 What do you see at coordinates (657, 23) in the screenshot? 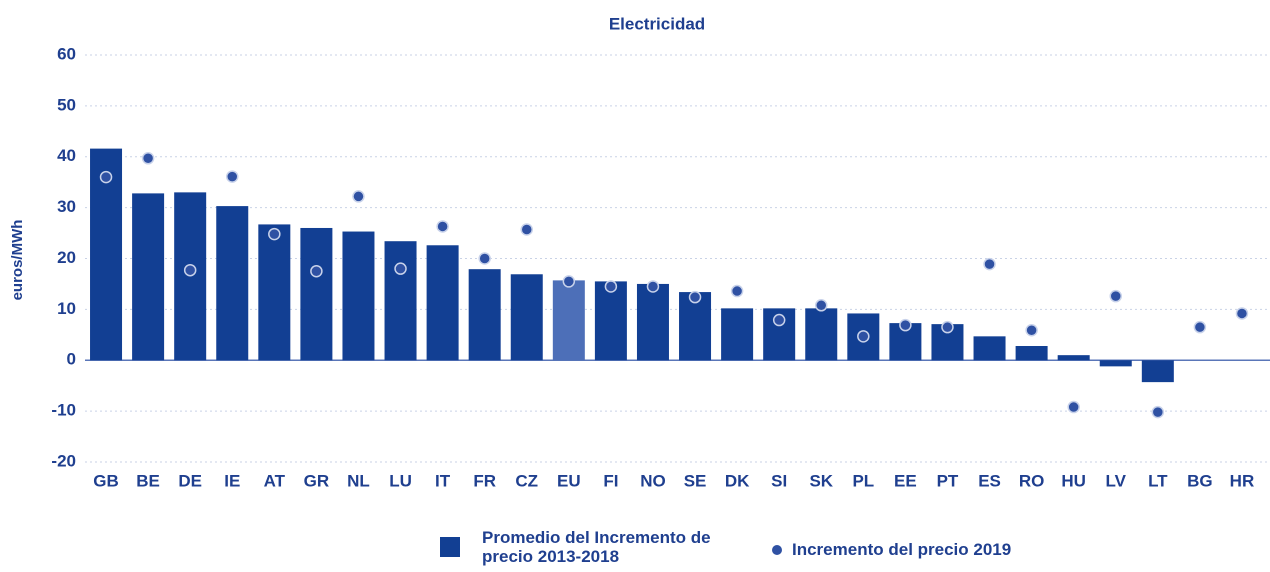
I see `chart-title: Electricidad` at bounding box center [657, 23].